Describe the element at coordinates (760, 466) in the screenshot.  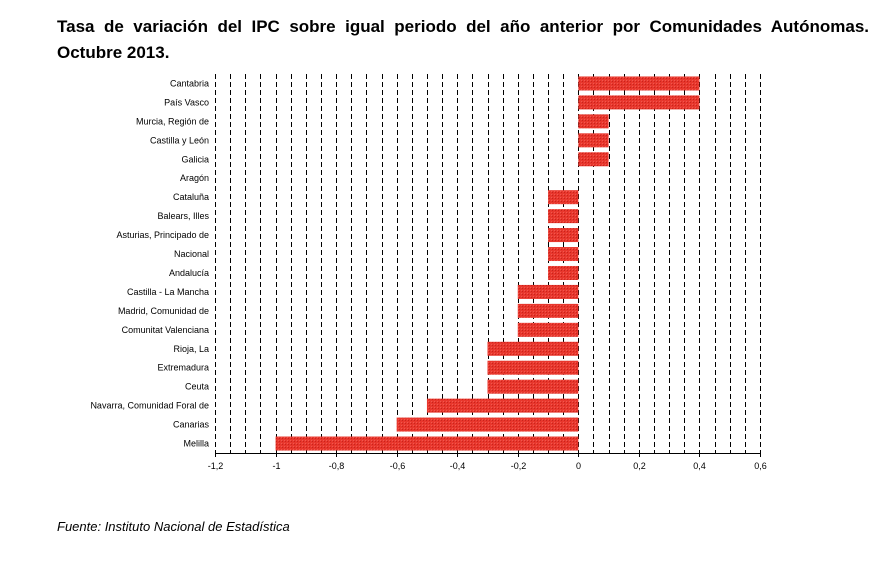
I see `x-tick-label: 0,6` at that location.